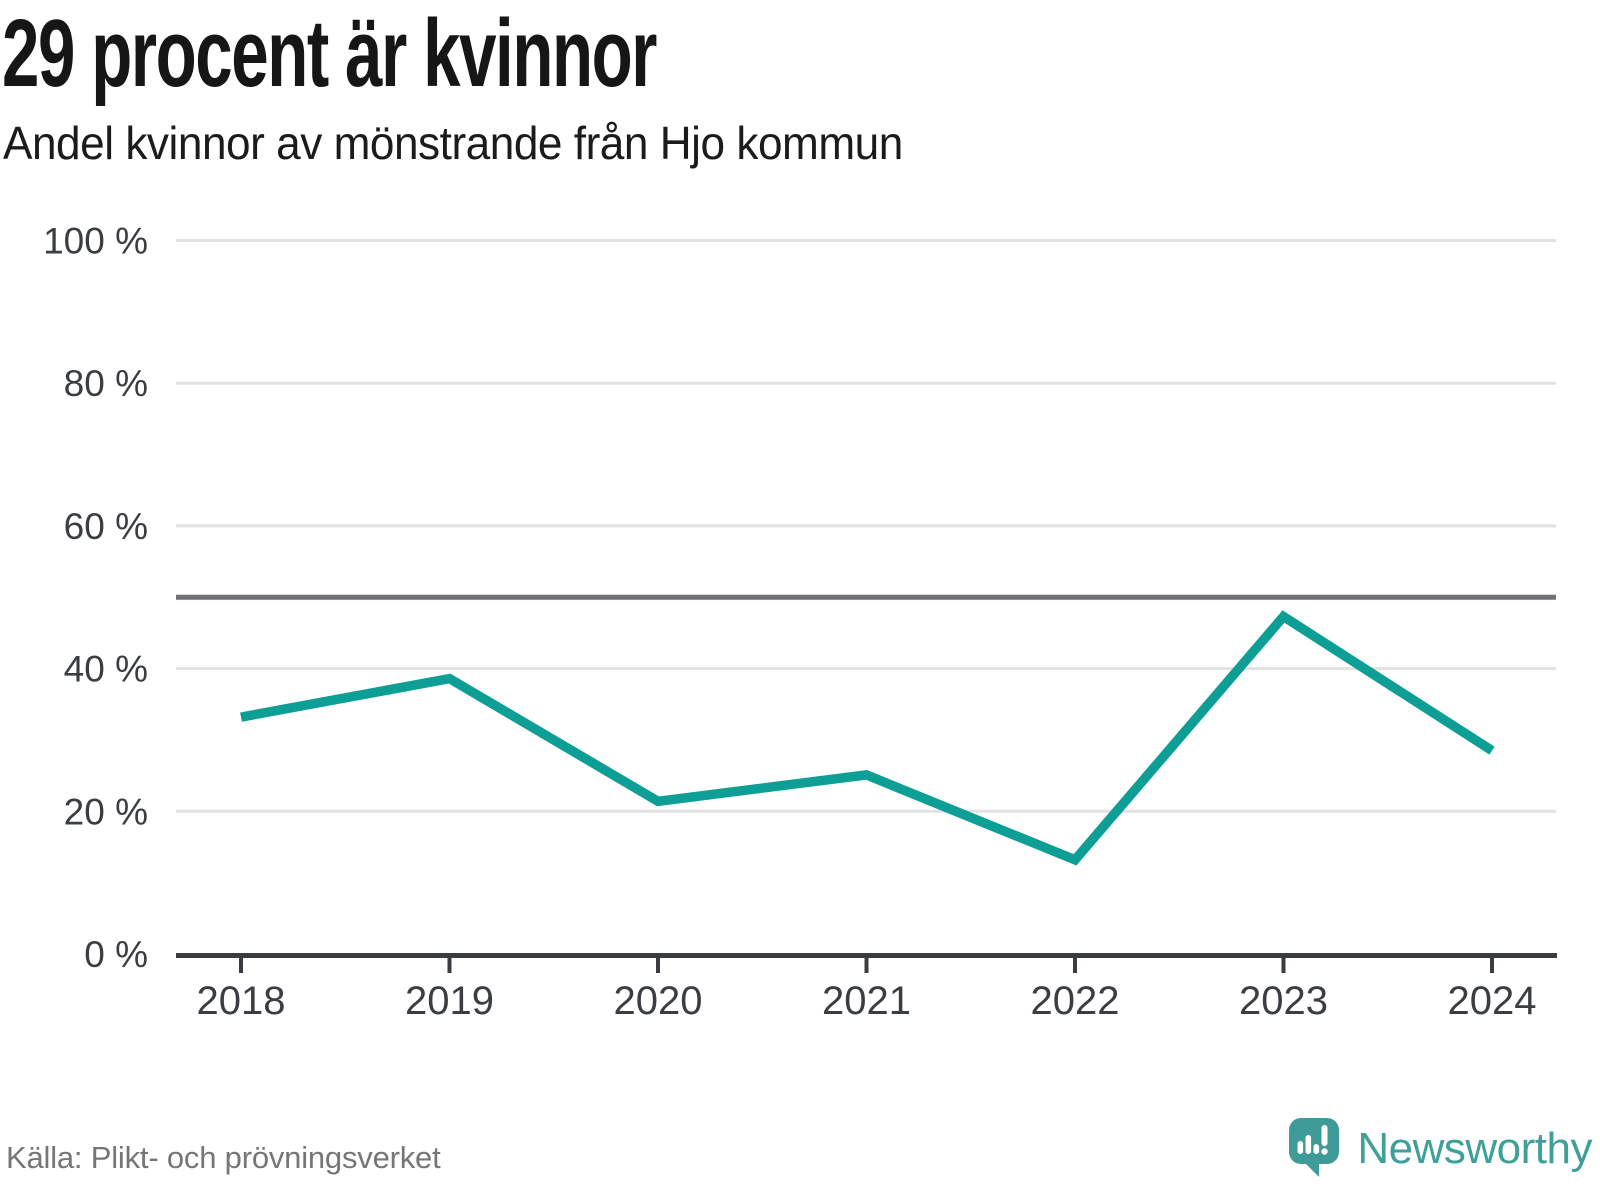 This screenshot has width=1600, height=1200. I want to click on y-tick-label: 80 %, so click(106, 383).